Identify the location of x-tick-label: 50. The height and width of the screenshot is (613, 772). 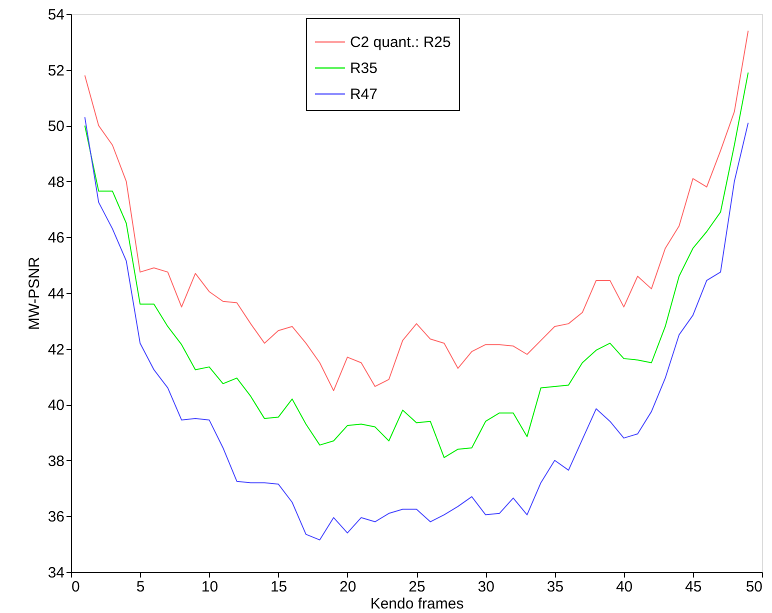
(754, 587).